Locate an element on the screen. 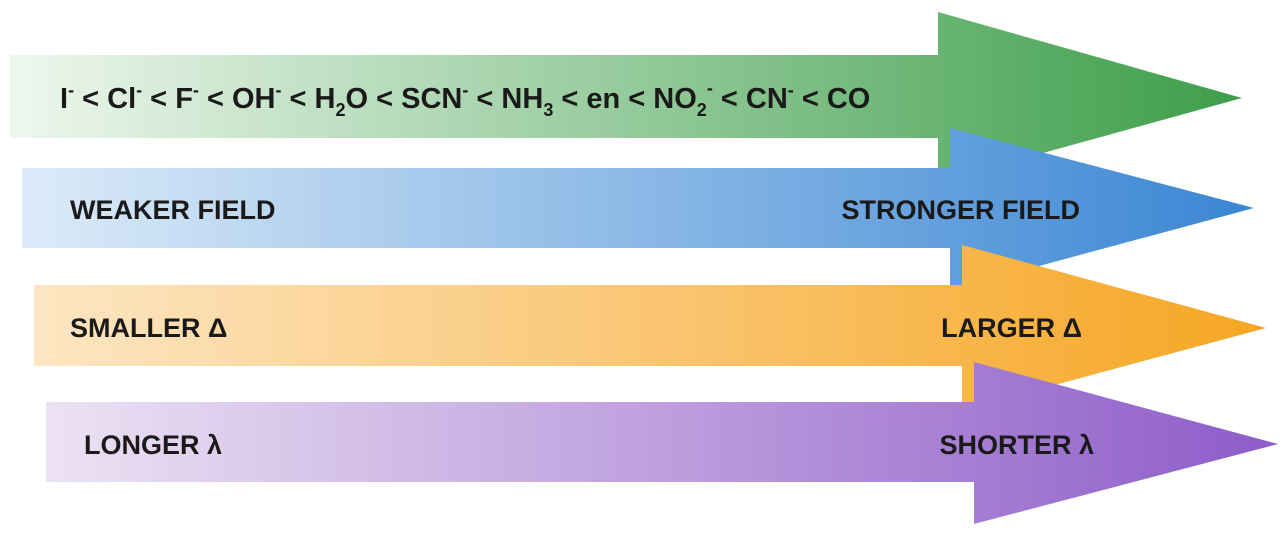 The height and width of the screenshot is (538, 1288). series-item-10-base: SCN is located at coordinates (431, 99).